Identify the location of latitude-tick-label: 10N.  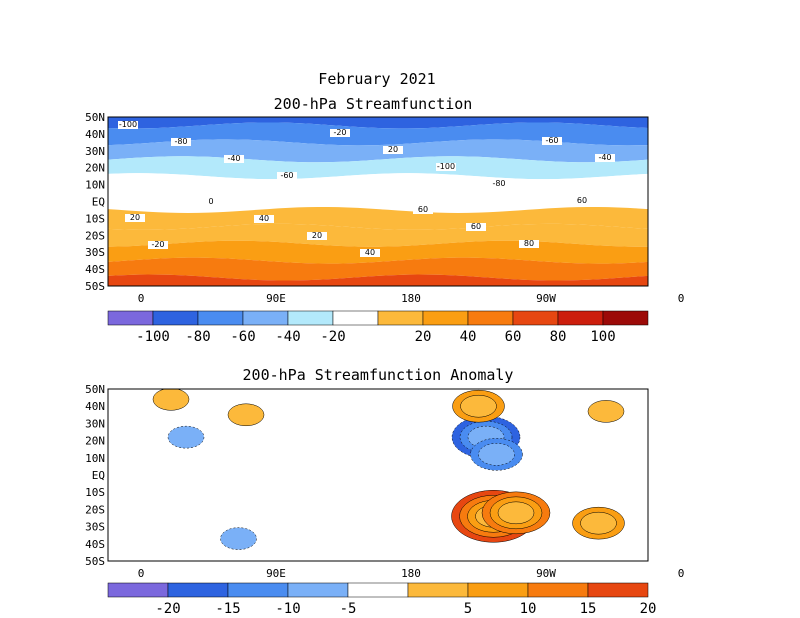
(95, 185).